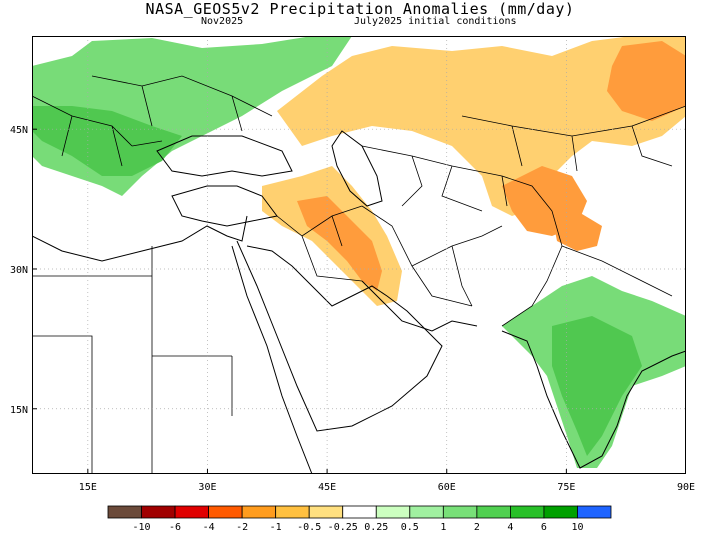  Describe the element at coordinates (272, 359) in the screenshot. I see `coastline-red-sea-africa` at that location.